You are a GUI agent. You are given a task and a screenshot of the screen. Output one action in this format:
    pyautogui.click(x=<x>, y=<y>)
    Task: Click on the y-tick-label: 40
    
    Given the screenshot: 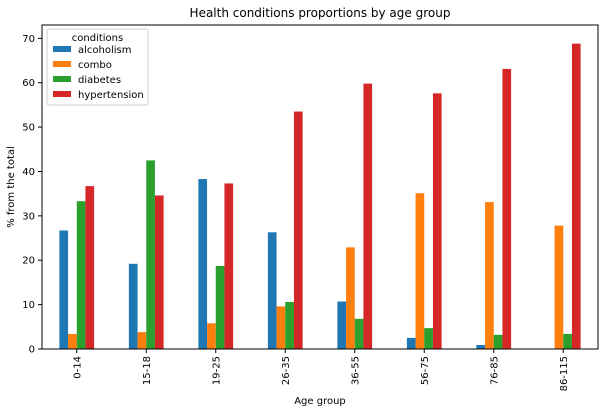 What is the action you would take?
    pyautogui.click(x=28, y=172)
    